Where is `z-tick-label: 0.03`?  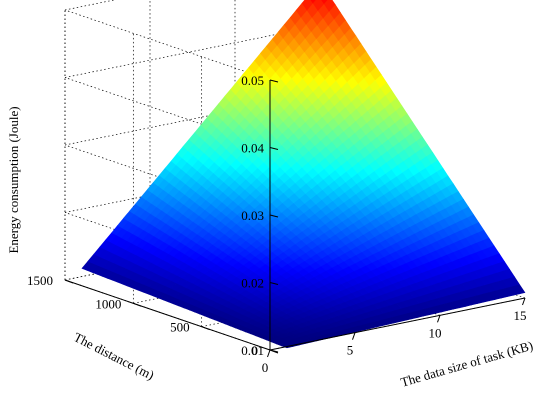
z-tick-label: 0.03 is located at coordinates (252, 215).